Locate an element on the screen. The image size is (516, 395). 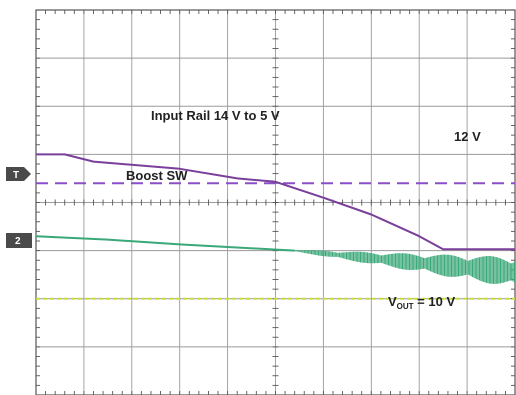
vout-value: = 10 V is located at coordinates (435, 301).